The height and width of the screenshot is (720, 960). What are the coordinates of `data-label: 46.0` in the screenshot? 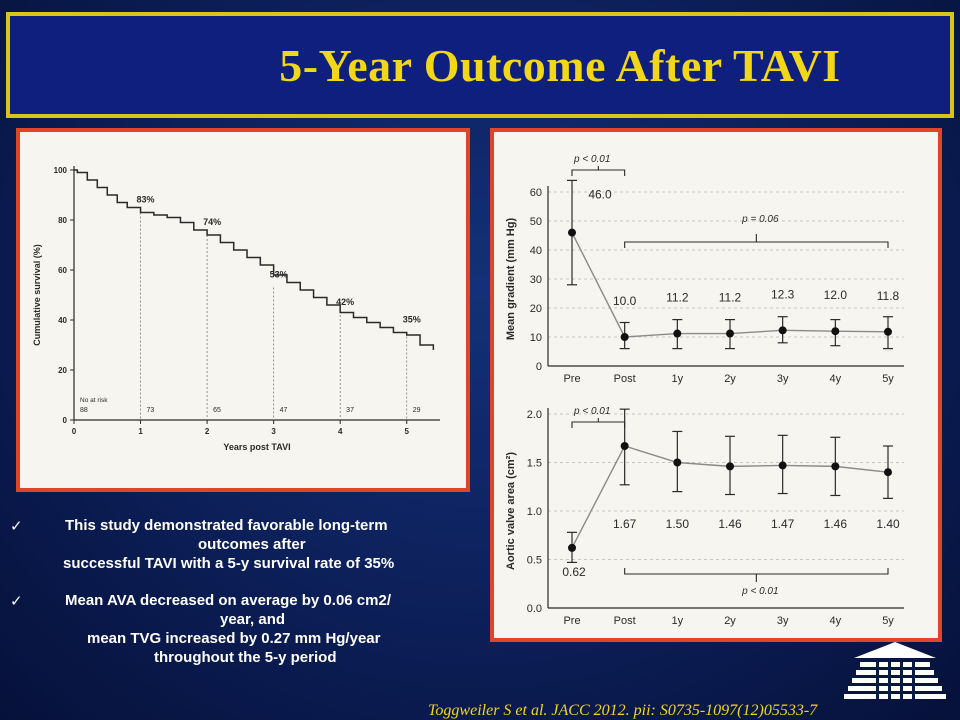 It's located at (600, 195).